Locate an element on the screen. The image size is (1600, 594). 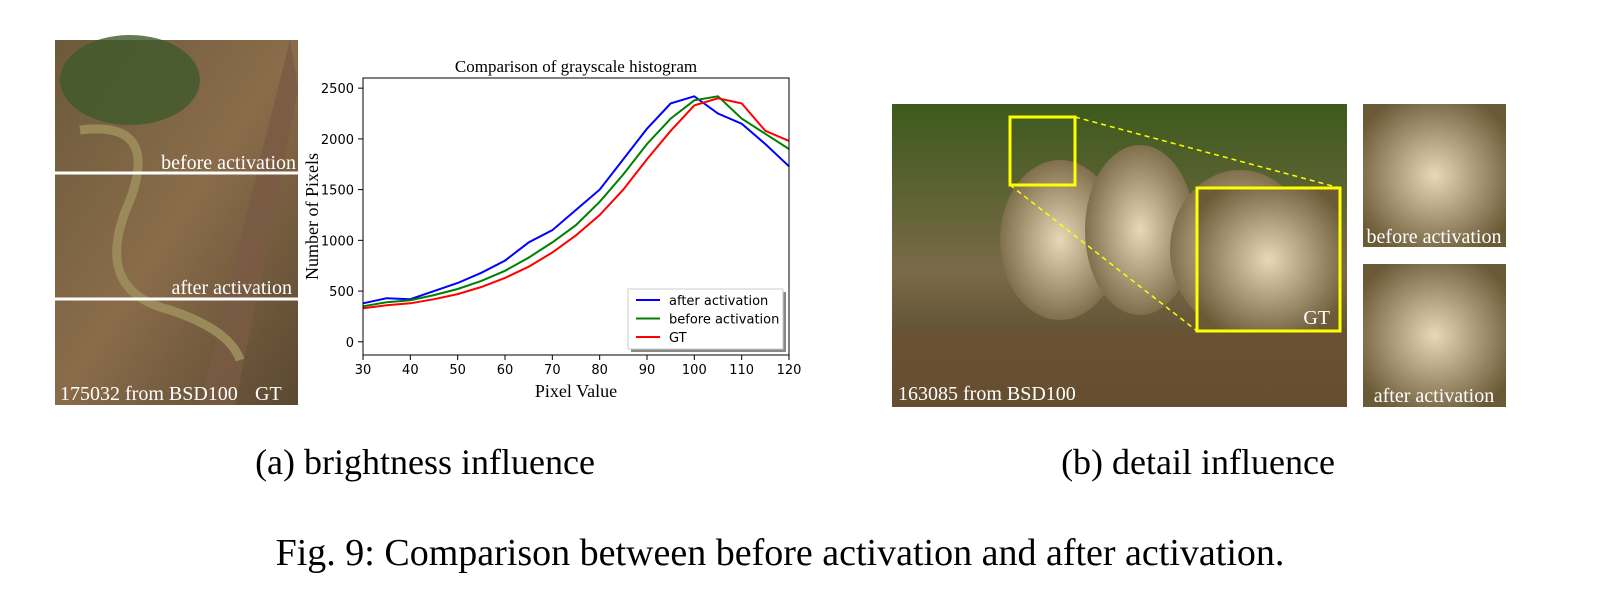
y-tick-label: 1000 is located at coordinates (337, 241).